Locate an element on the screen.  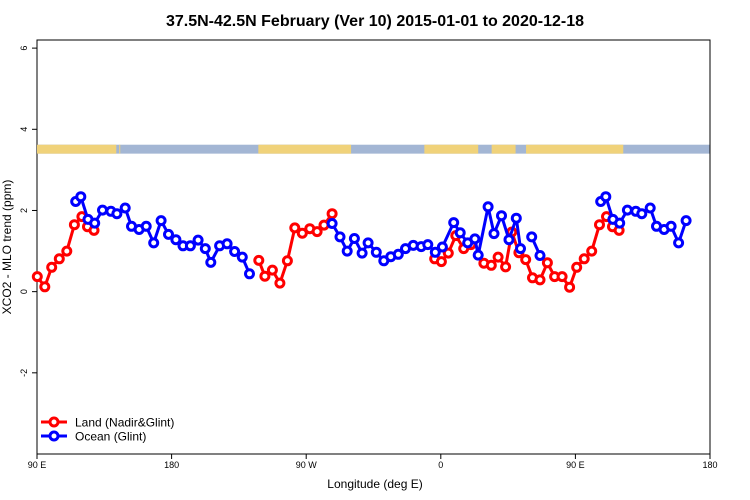
legend-label-ocean: Ocean (Glint) is located at coordinates (110, 437).